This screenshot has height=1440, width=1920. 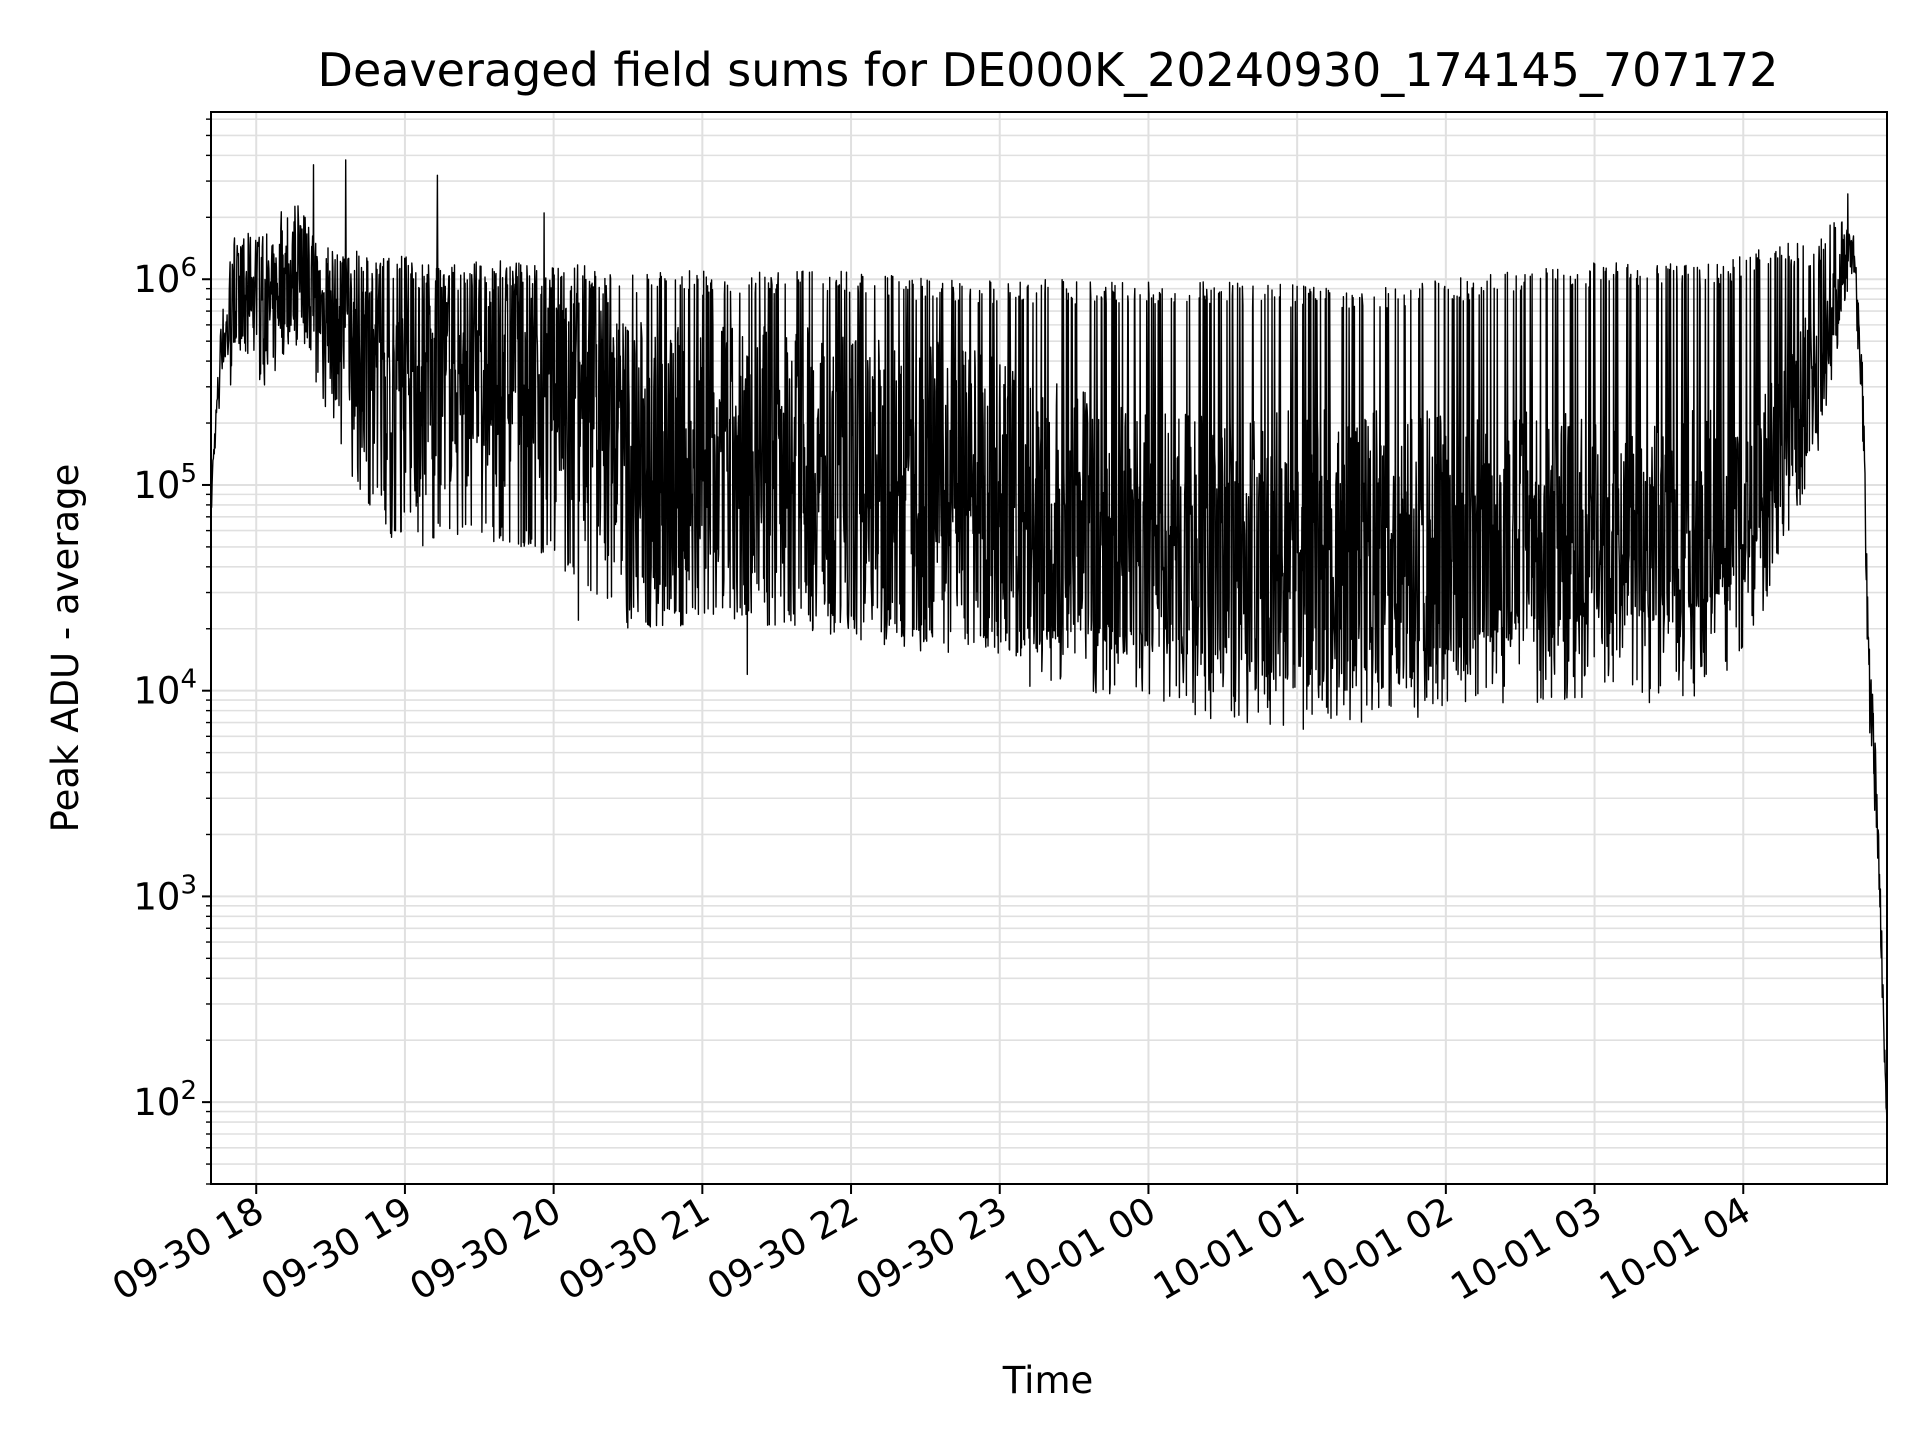 I want to click on y-tick-label: 105, so click(x=165, y=483).